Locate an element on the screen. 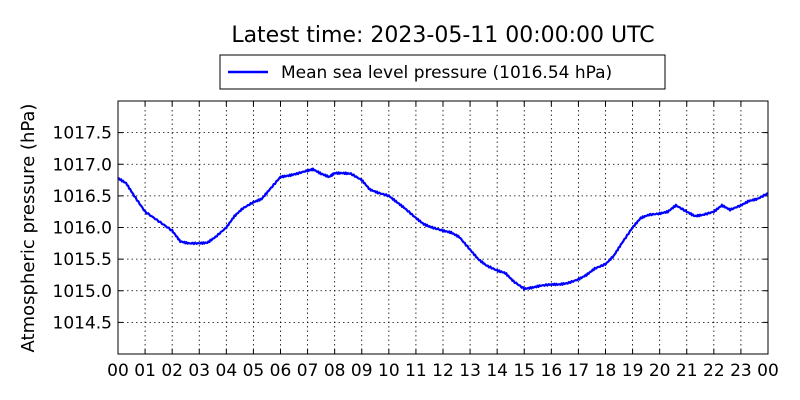 This screenshot has width=800, height=400. x-tick-label: 02 is located at coordinates (172, 371).